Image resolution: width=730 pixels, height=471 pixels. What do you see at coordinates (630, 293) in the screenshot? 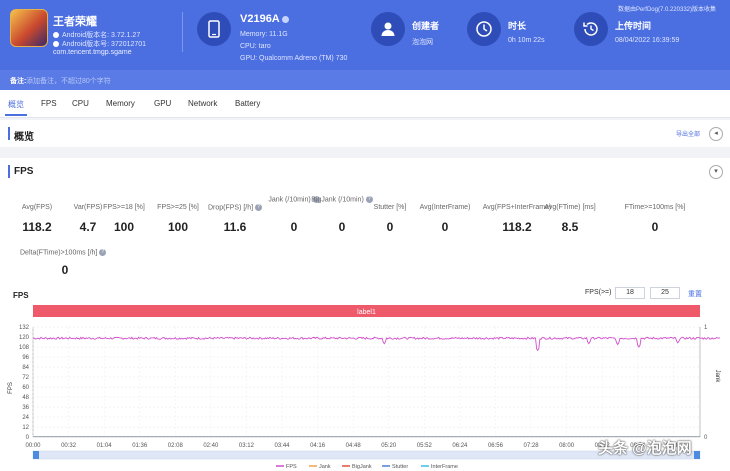
I see `fps-threshold-input-1: 18` at bounding box center [630, 293].